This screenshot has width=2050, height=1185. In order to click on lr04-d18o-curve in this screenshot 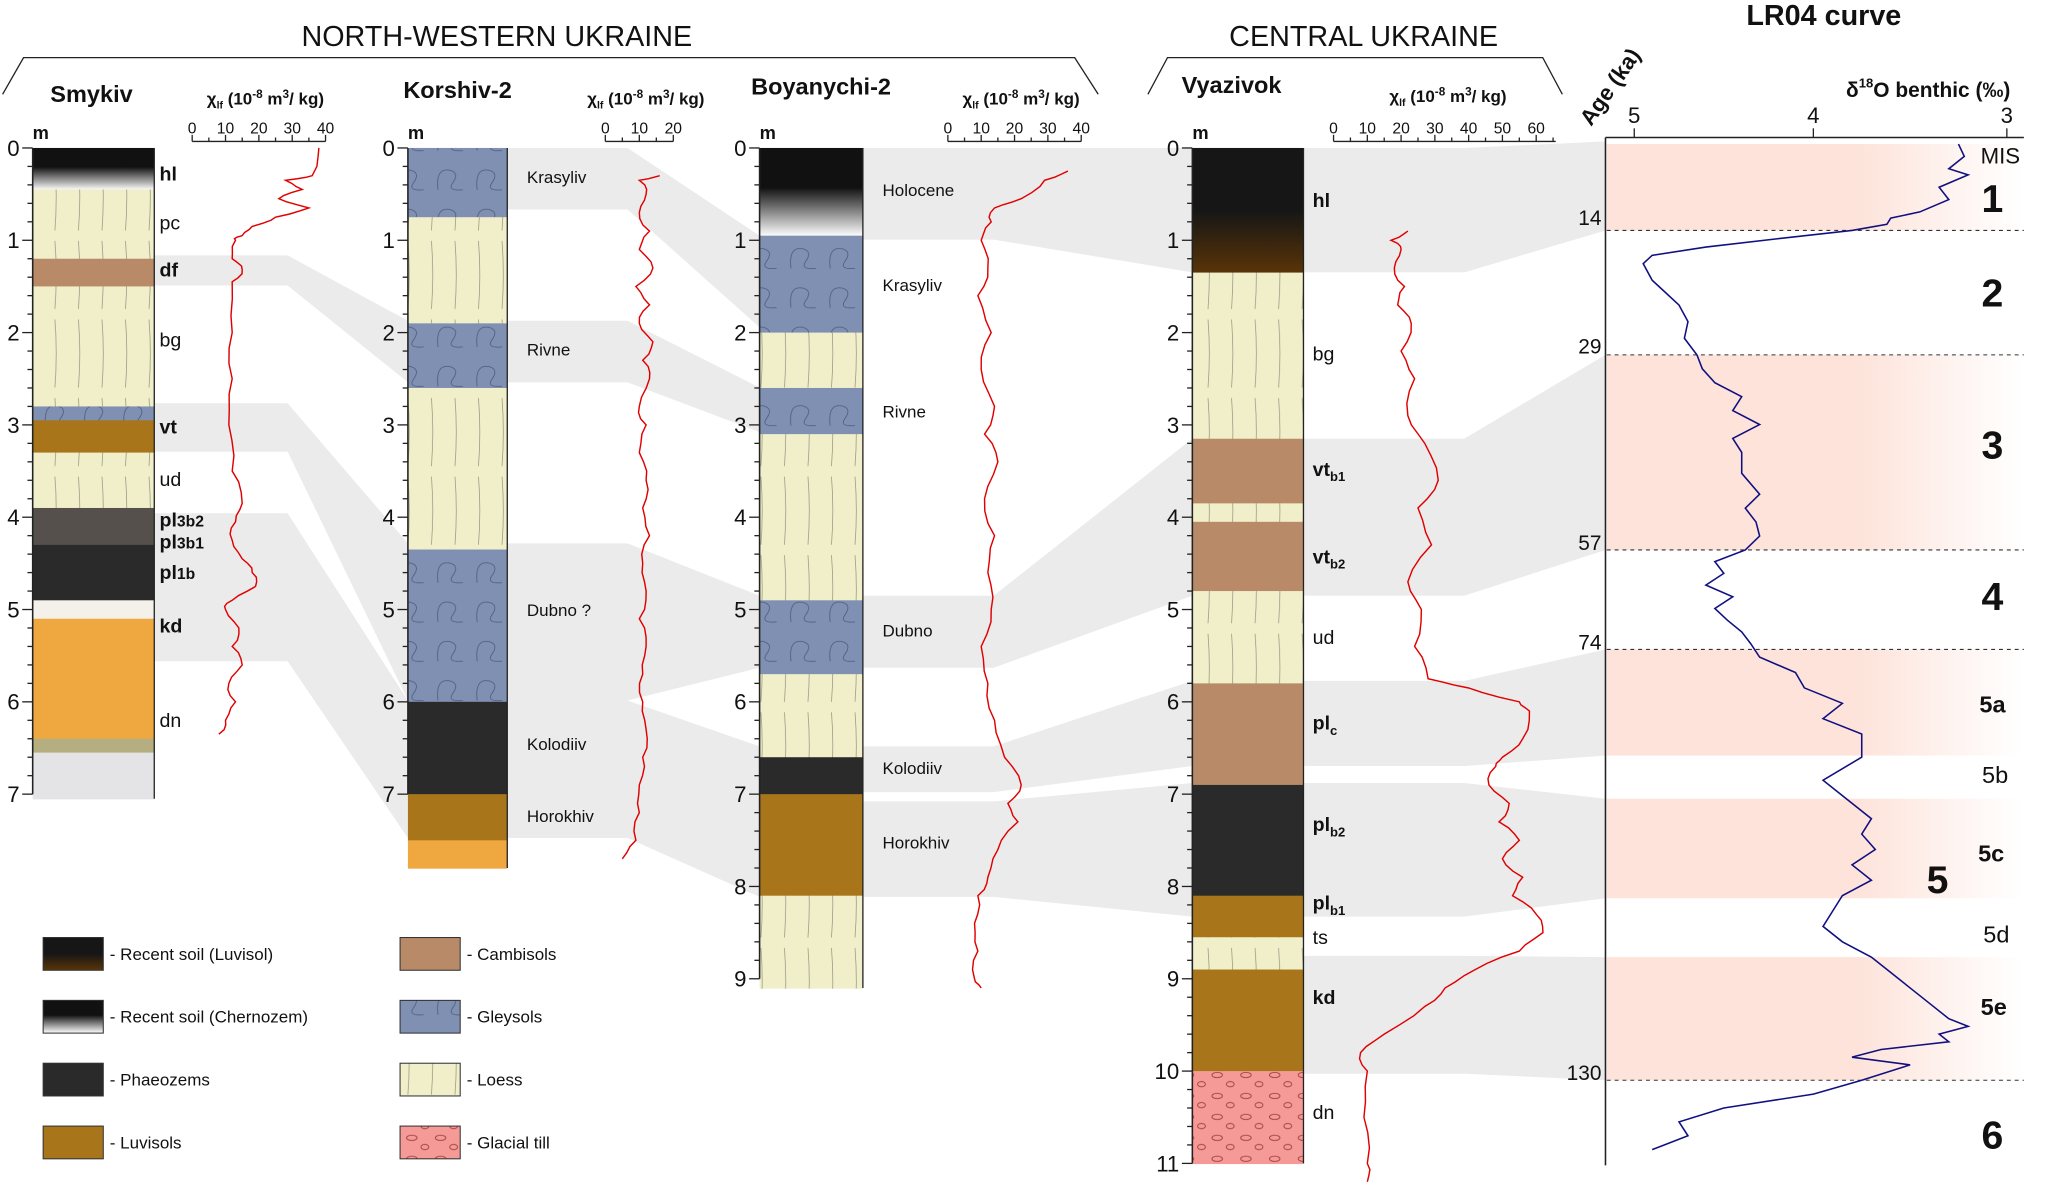, I will do `click(1806, 647)`.